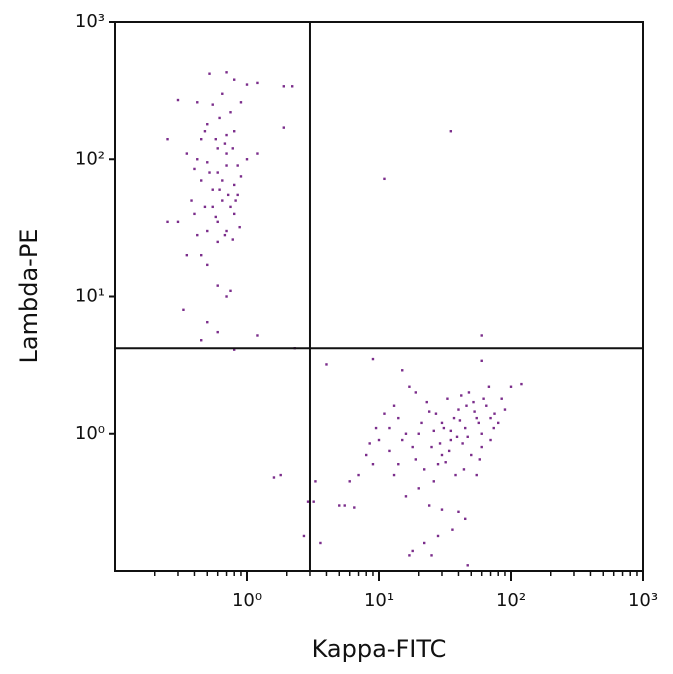  Describe the element at coordinates (90, 296) in the screenshot. I see `y-tick-label: 10¹` at that location.